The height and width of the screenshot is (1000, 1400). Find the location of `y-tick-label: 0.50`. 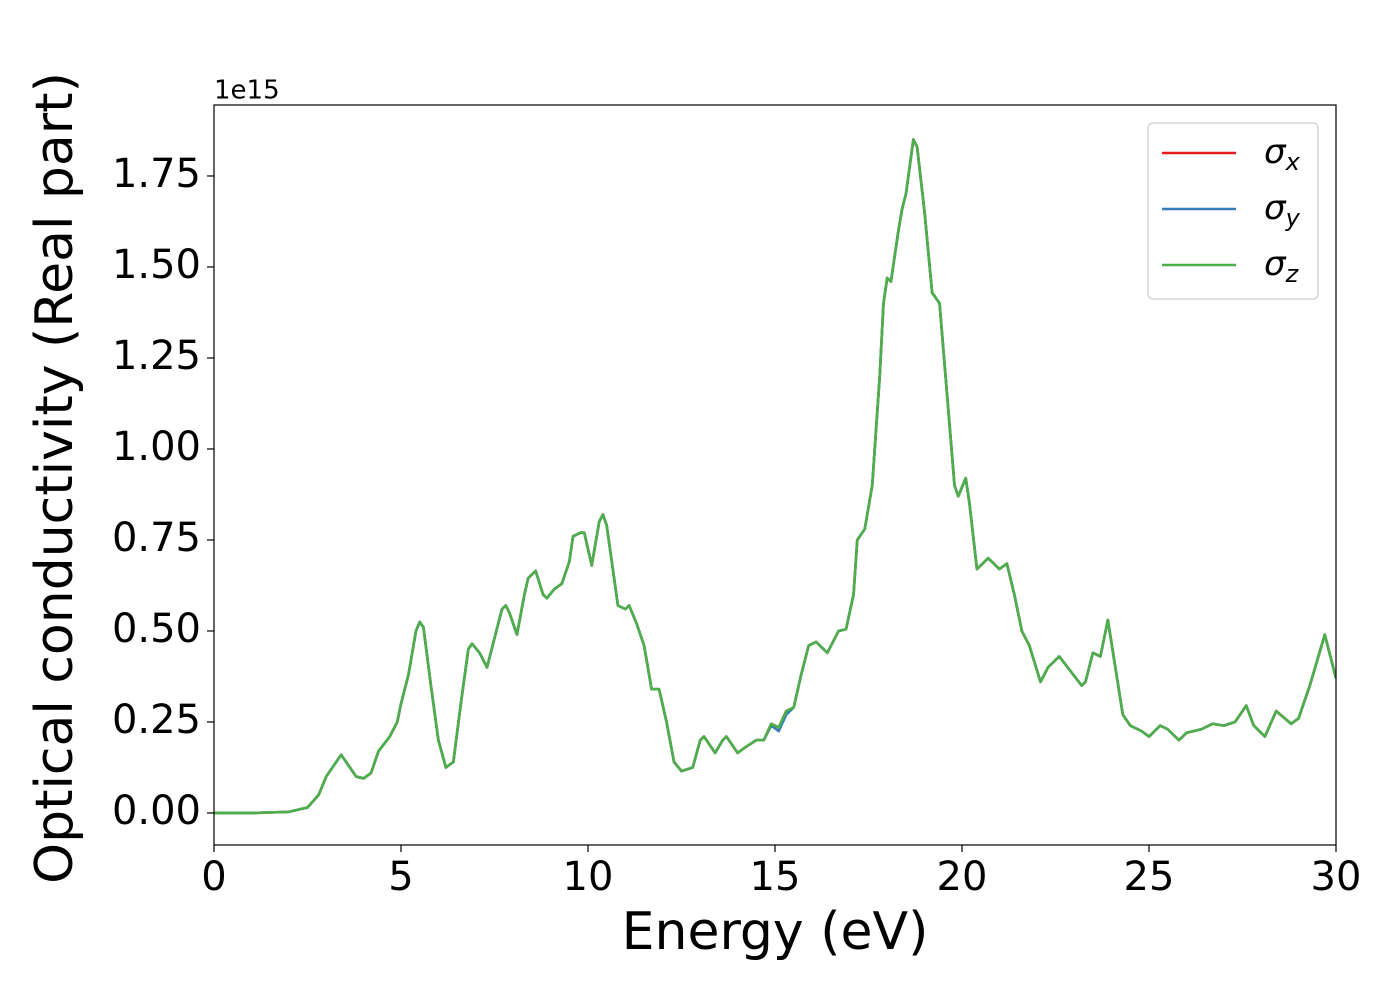

y-tick-label: 0.50 is located at coordinates (156, 629).